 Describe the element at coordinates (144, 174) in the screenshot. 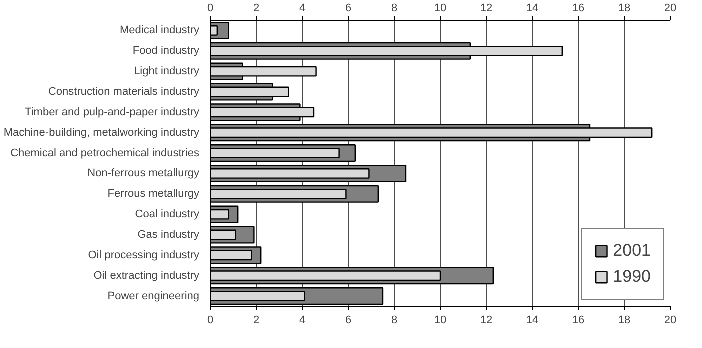

I see `y-tick-label: Non-ferrous metallurgy` at that location.